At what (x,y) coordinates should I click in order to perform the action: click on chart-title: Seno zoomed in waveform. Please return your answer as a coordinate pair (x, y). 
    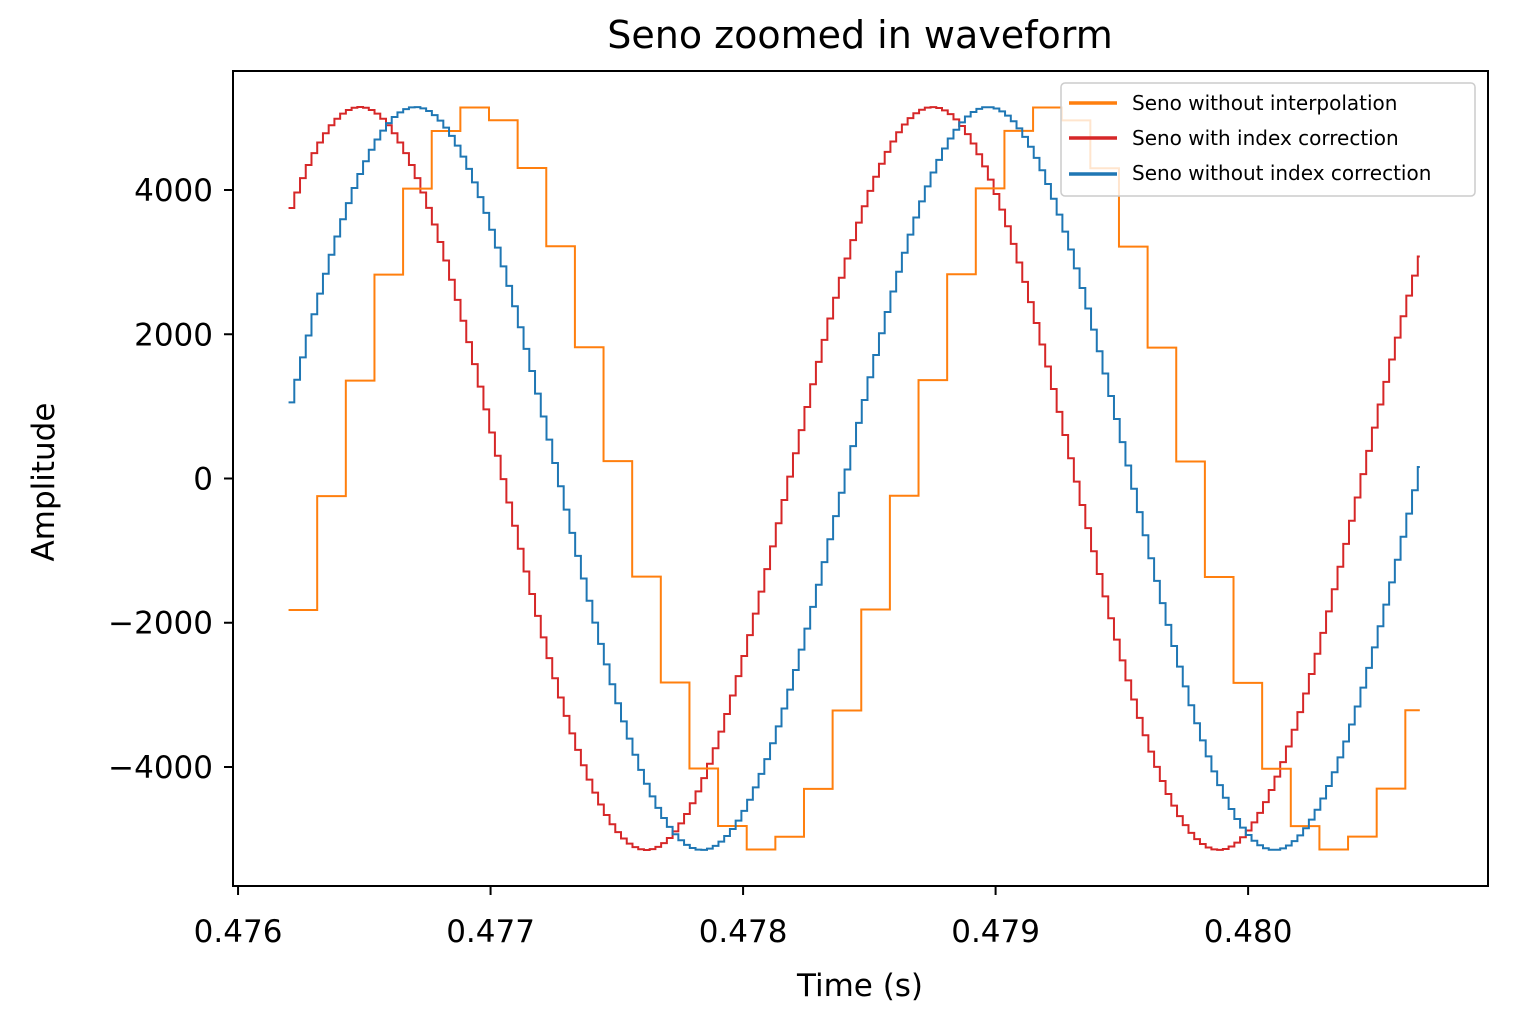
    Looking at the image, I should click on (860, 35).